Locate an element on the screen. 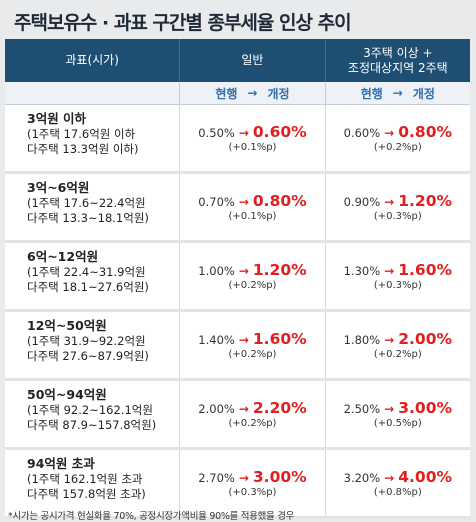 The height and width of the screenshot is (522, 476). table-header: 과표(시가) 일반 3주택 이상 + 조정대상지역 2주택 is located at coordinates (237, 60).